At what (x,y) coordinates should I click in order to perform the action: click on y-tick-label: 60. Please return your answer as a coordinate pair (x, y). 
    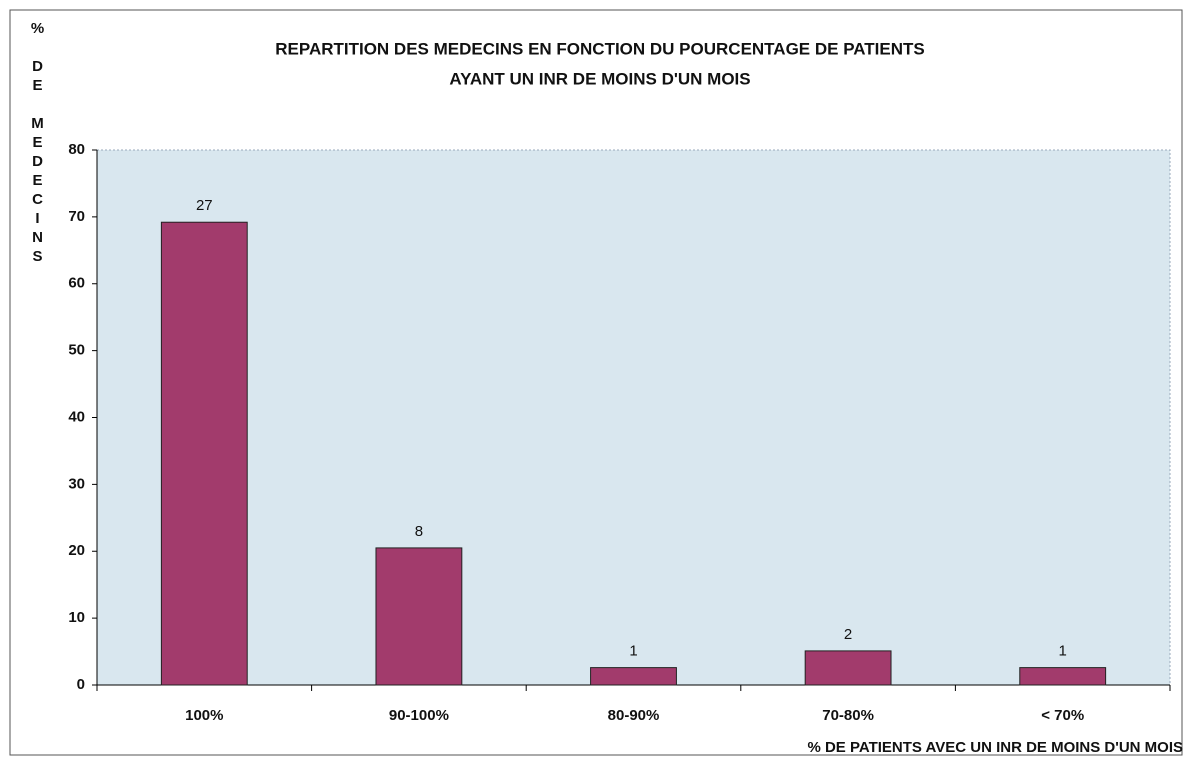
    Looking at the image, I should click on (76, 283).